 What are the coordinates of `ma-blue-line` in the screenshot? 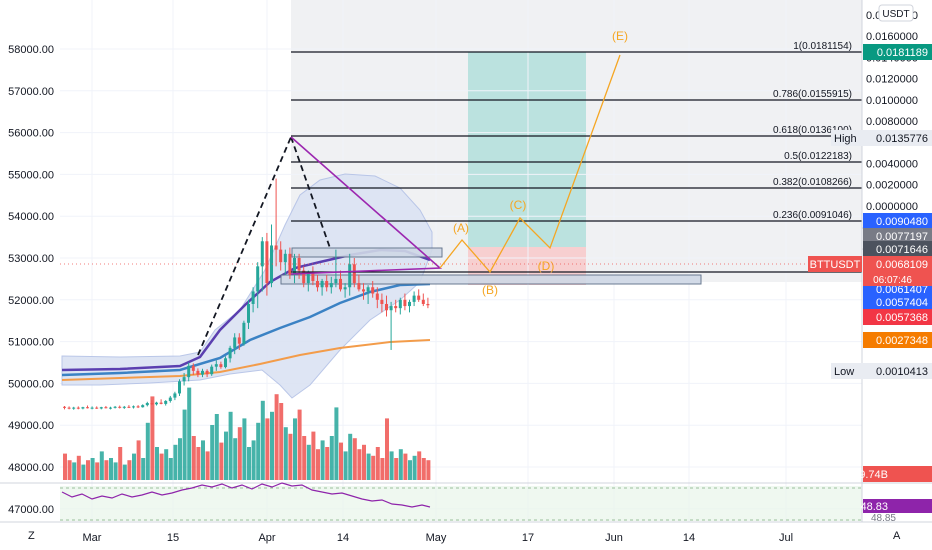 It's located at (246, 329).